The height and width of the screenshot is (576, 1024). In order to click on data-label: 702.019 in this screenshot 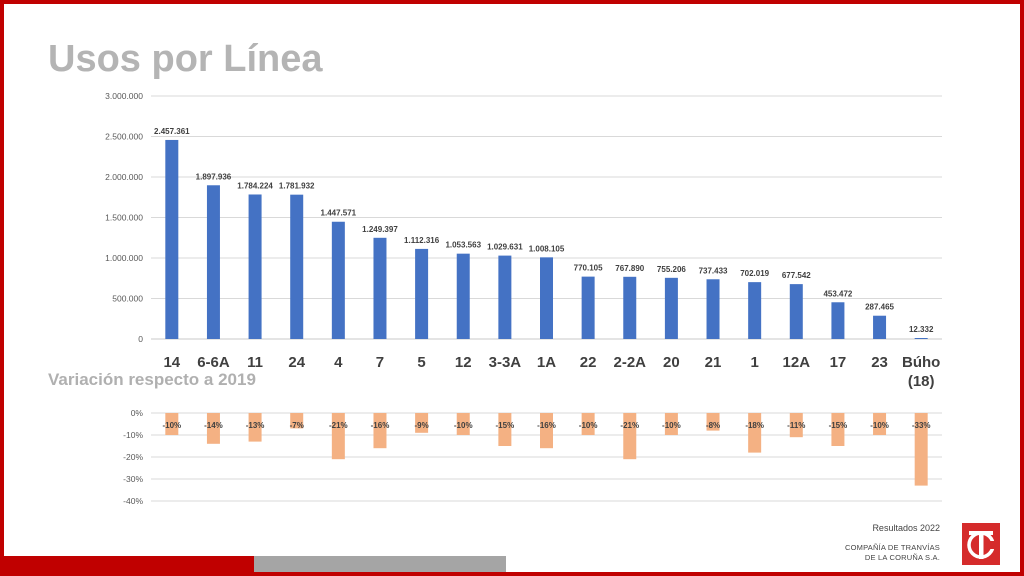, I will do `click(754, 273)`.